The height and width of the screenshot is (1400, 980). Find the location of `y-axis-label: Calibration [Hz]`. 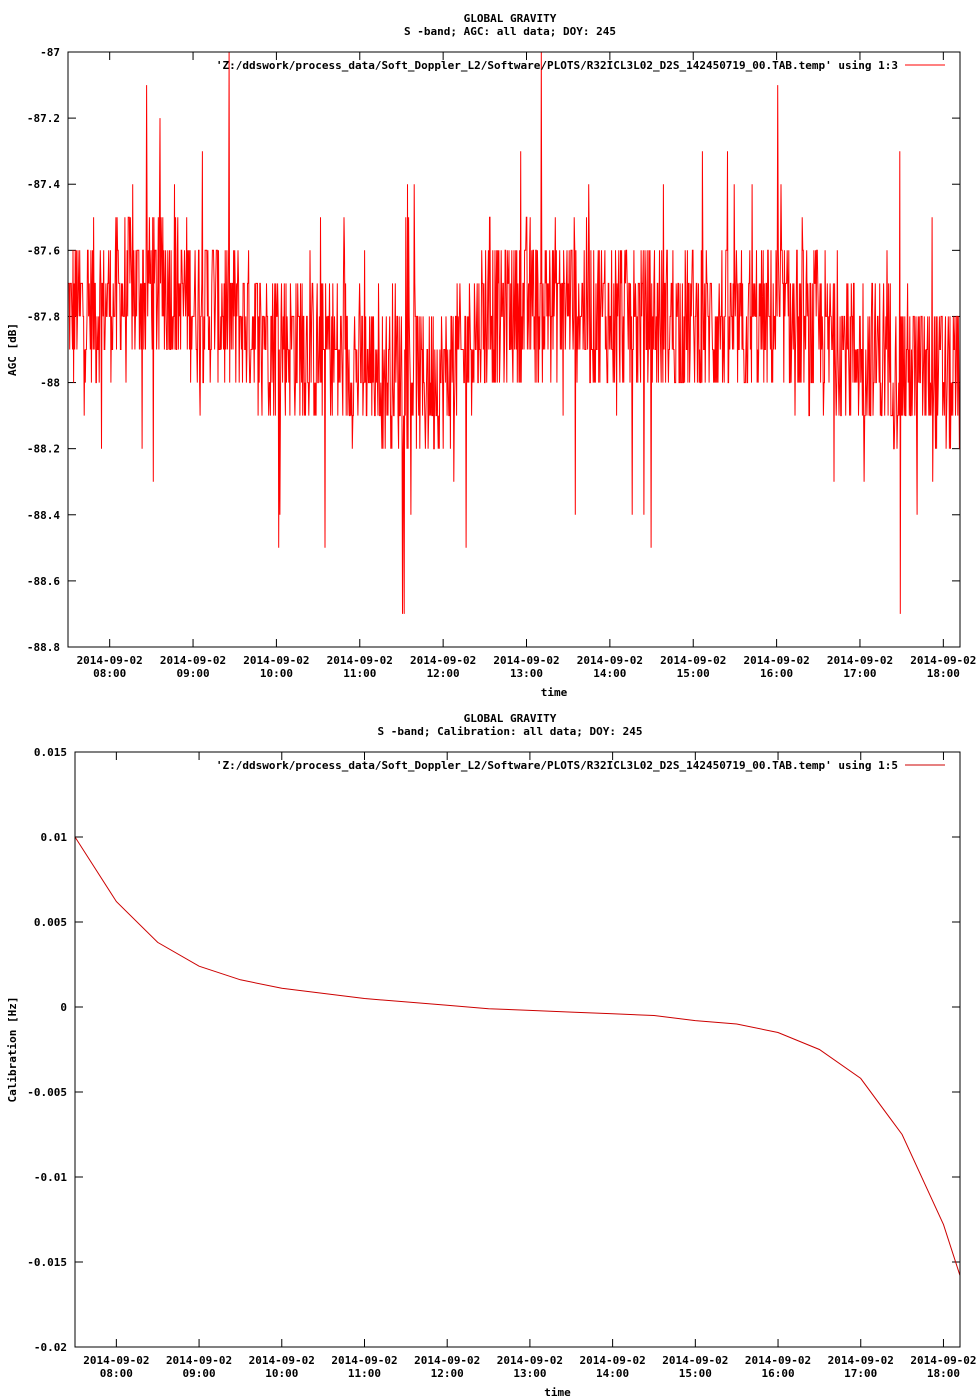

y-axis-label: Calibration [Hz] is located at coordinates (12, 1050).